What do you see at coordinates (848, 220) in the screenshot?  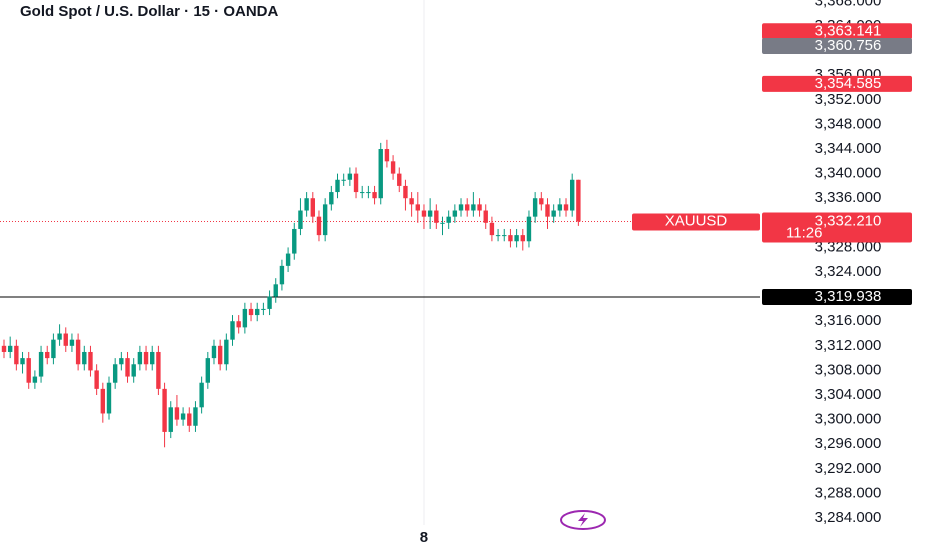 I see `last-price-label: 3,332.210` at bounding box center [848, 220].